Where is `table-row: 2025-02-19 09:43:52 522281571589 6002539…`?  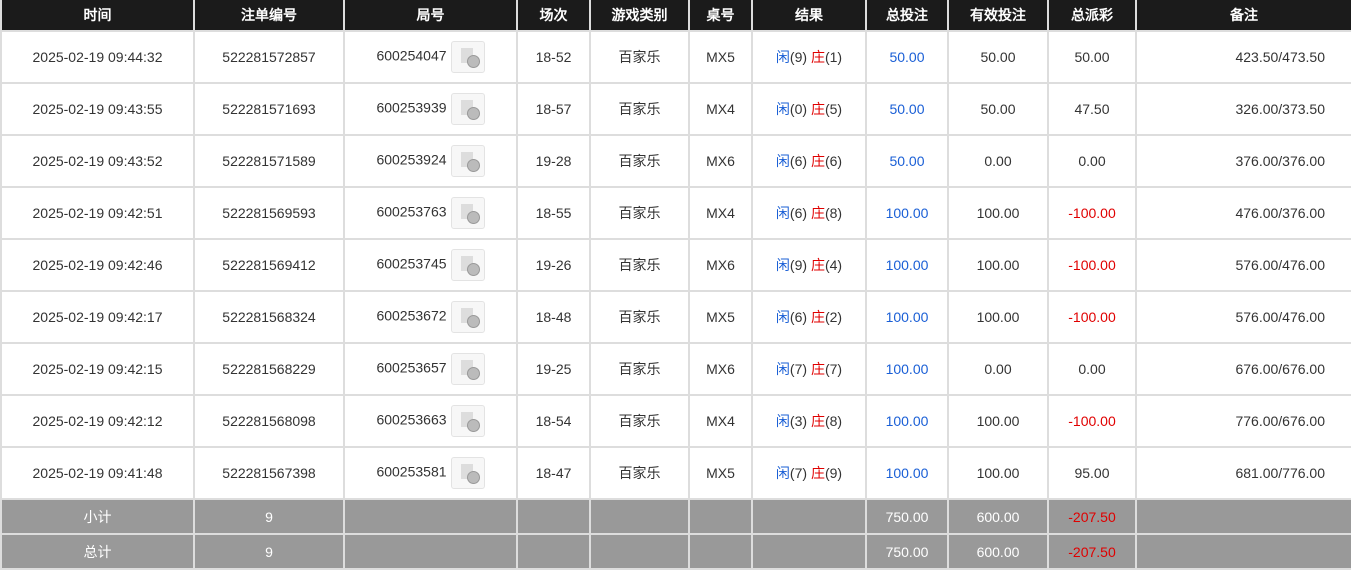 table-row: 2025-02-19 09:43:52 522281571589 6002539… is located at coordinates (675, 161).